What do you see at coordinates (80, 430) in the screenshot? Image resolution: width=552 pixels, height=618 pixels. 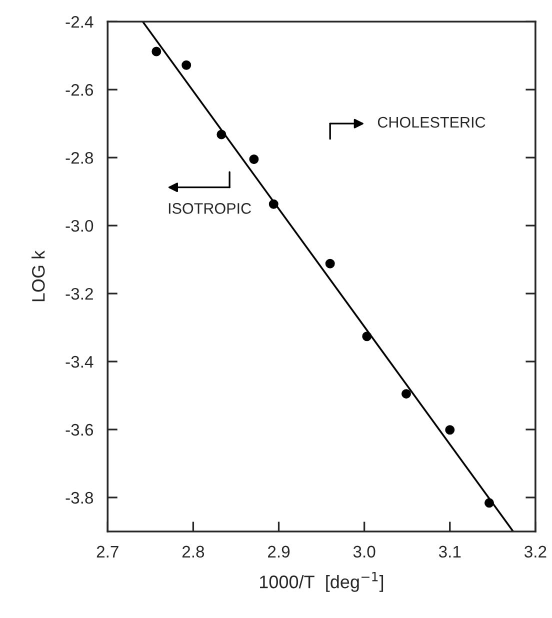 I see `y-tick-label: -3.6` at bounding box center [80, 430].